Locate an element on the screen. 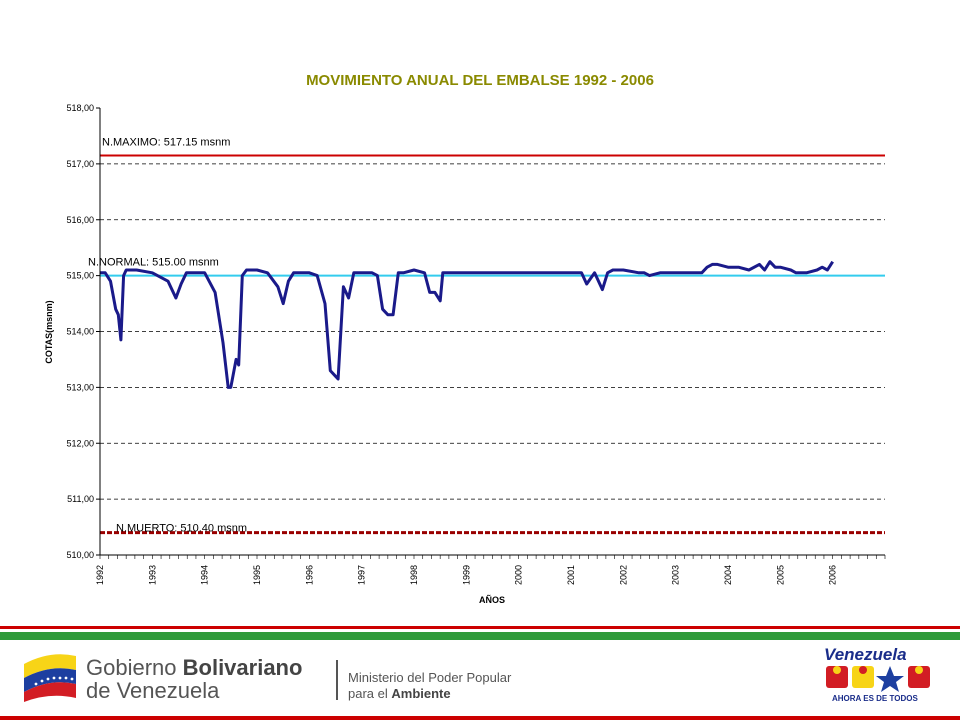 The height and width of the screenshot is (720, 960). footer-stripe-green is located at coordinates (480, 636).